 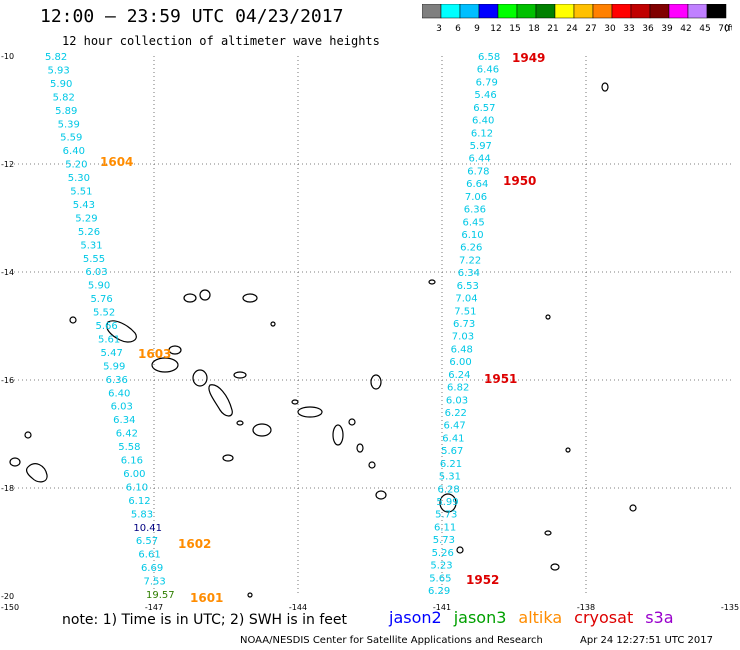 I want to click on color-scale-label: 30, so click(x=610, y=29).